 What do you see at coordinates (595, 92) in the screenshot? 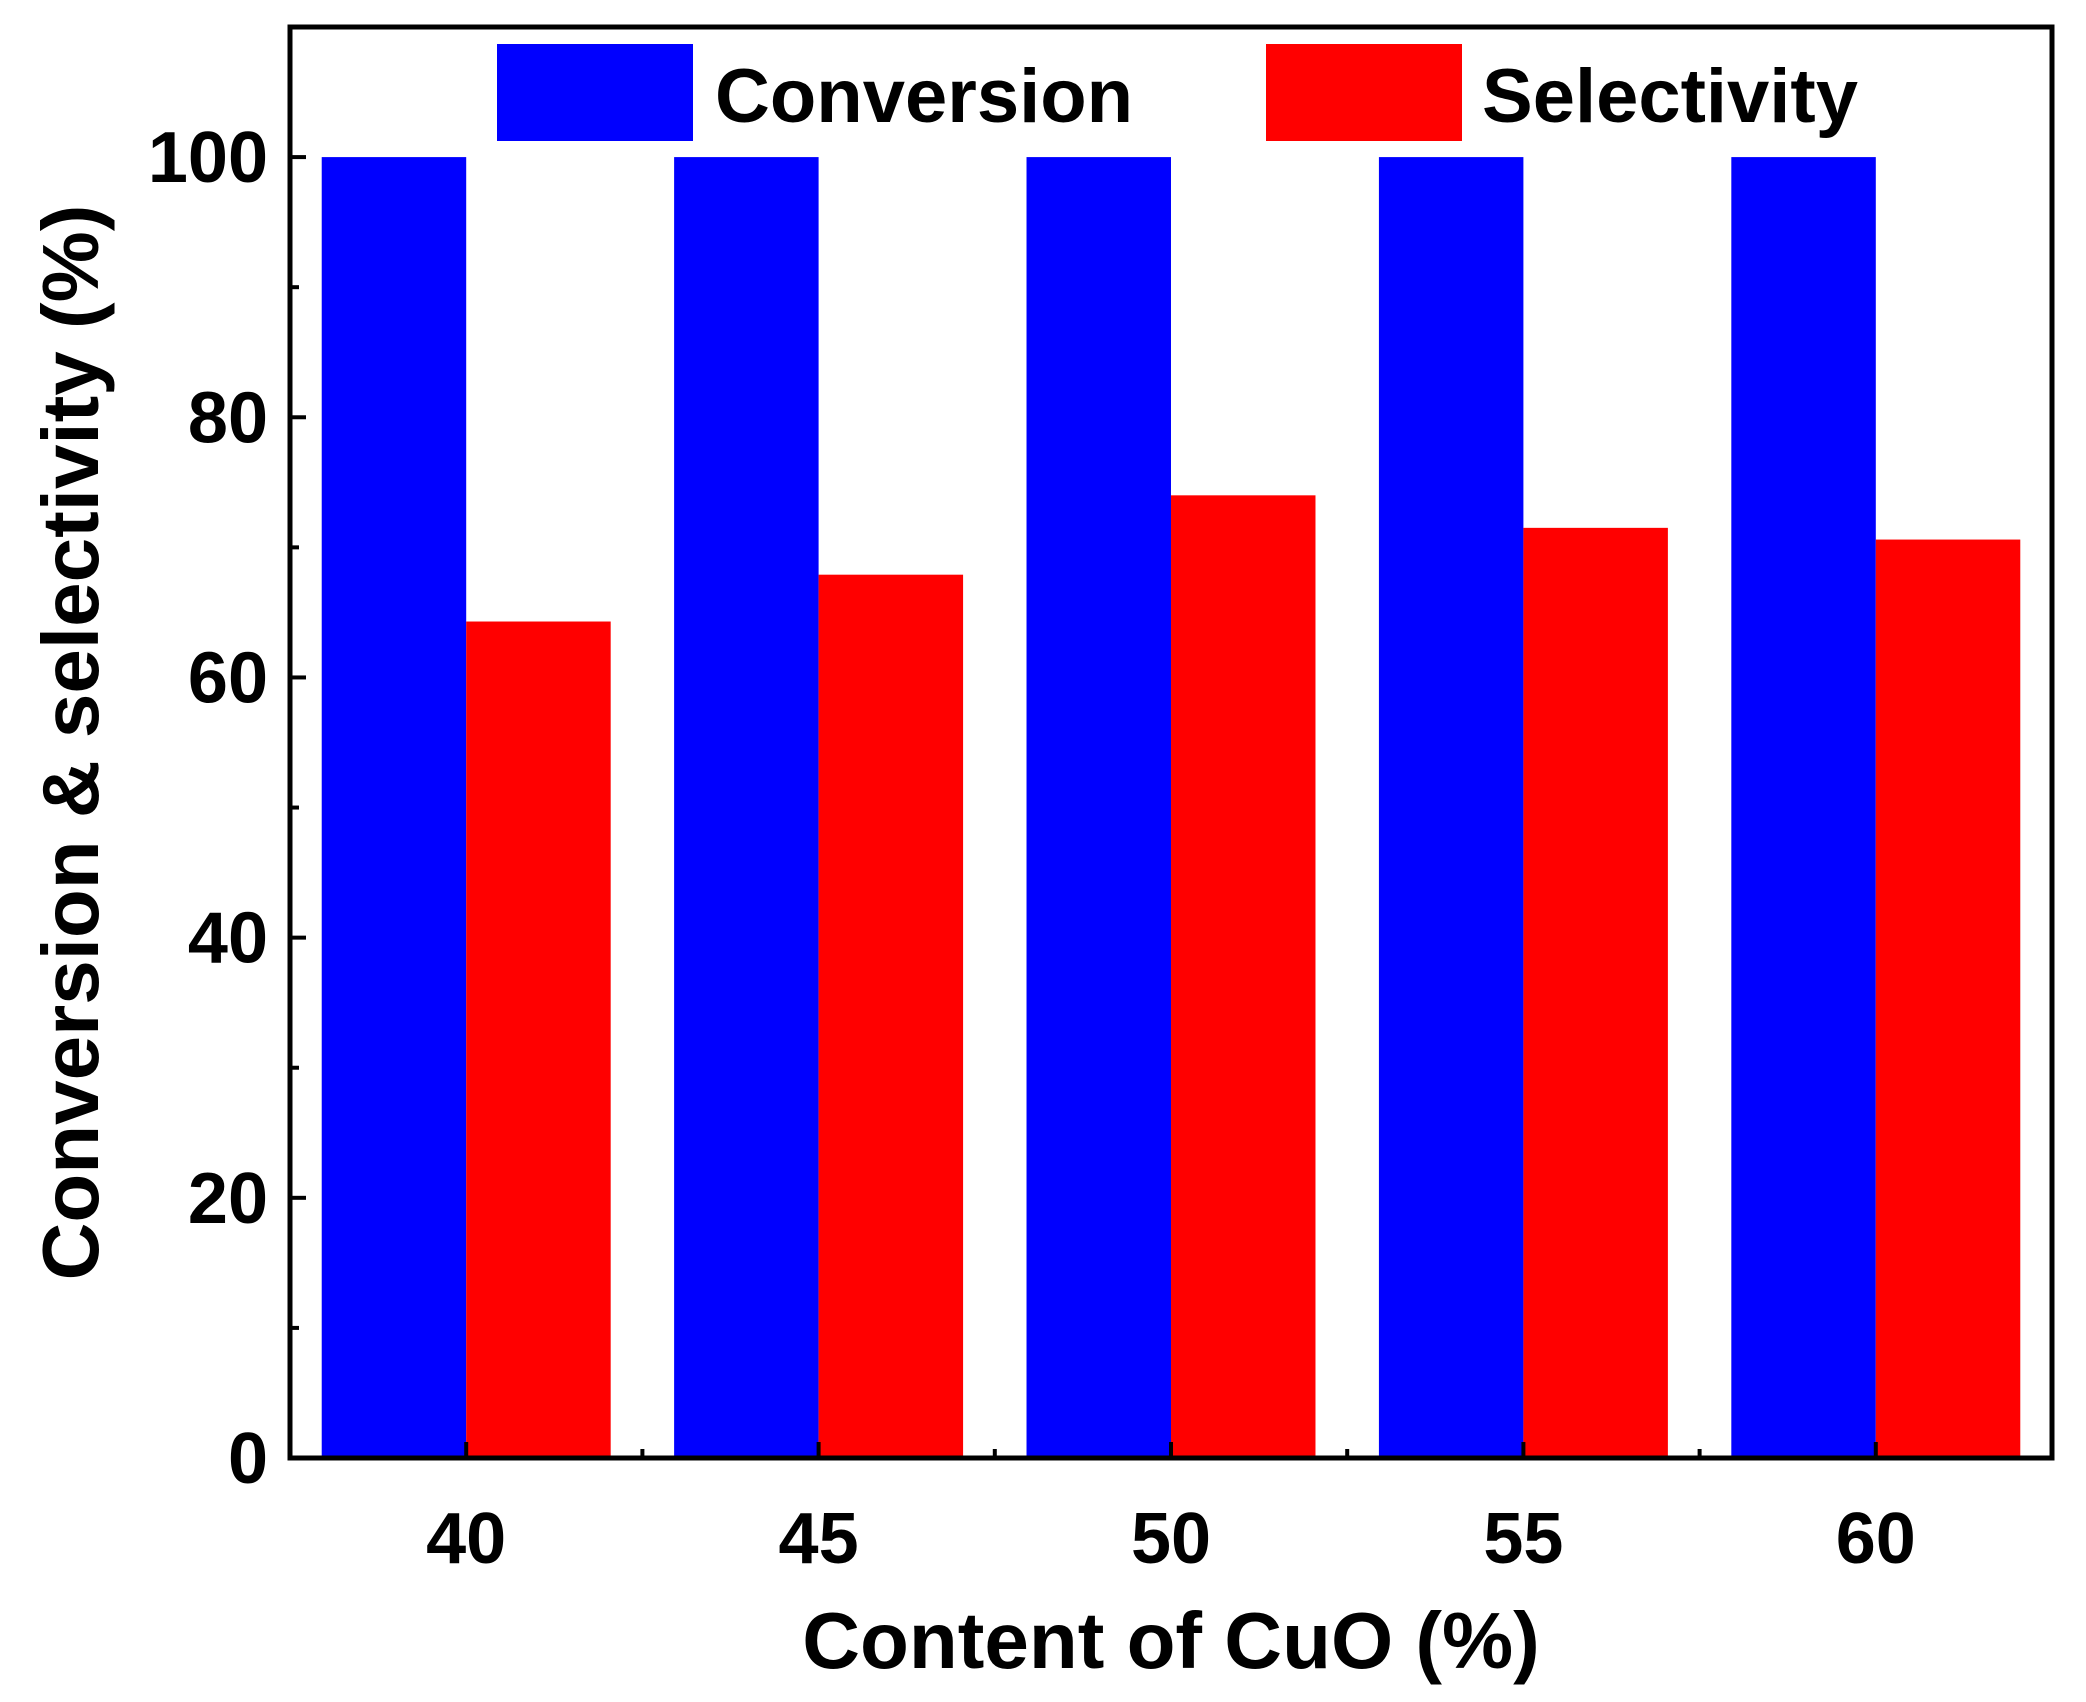
I see `legend-swatch-conversion` at bounding box center [595, 92].